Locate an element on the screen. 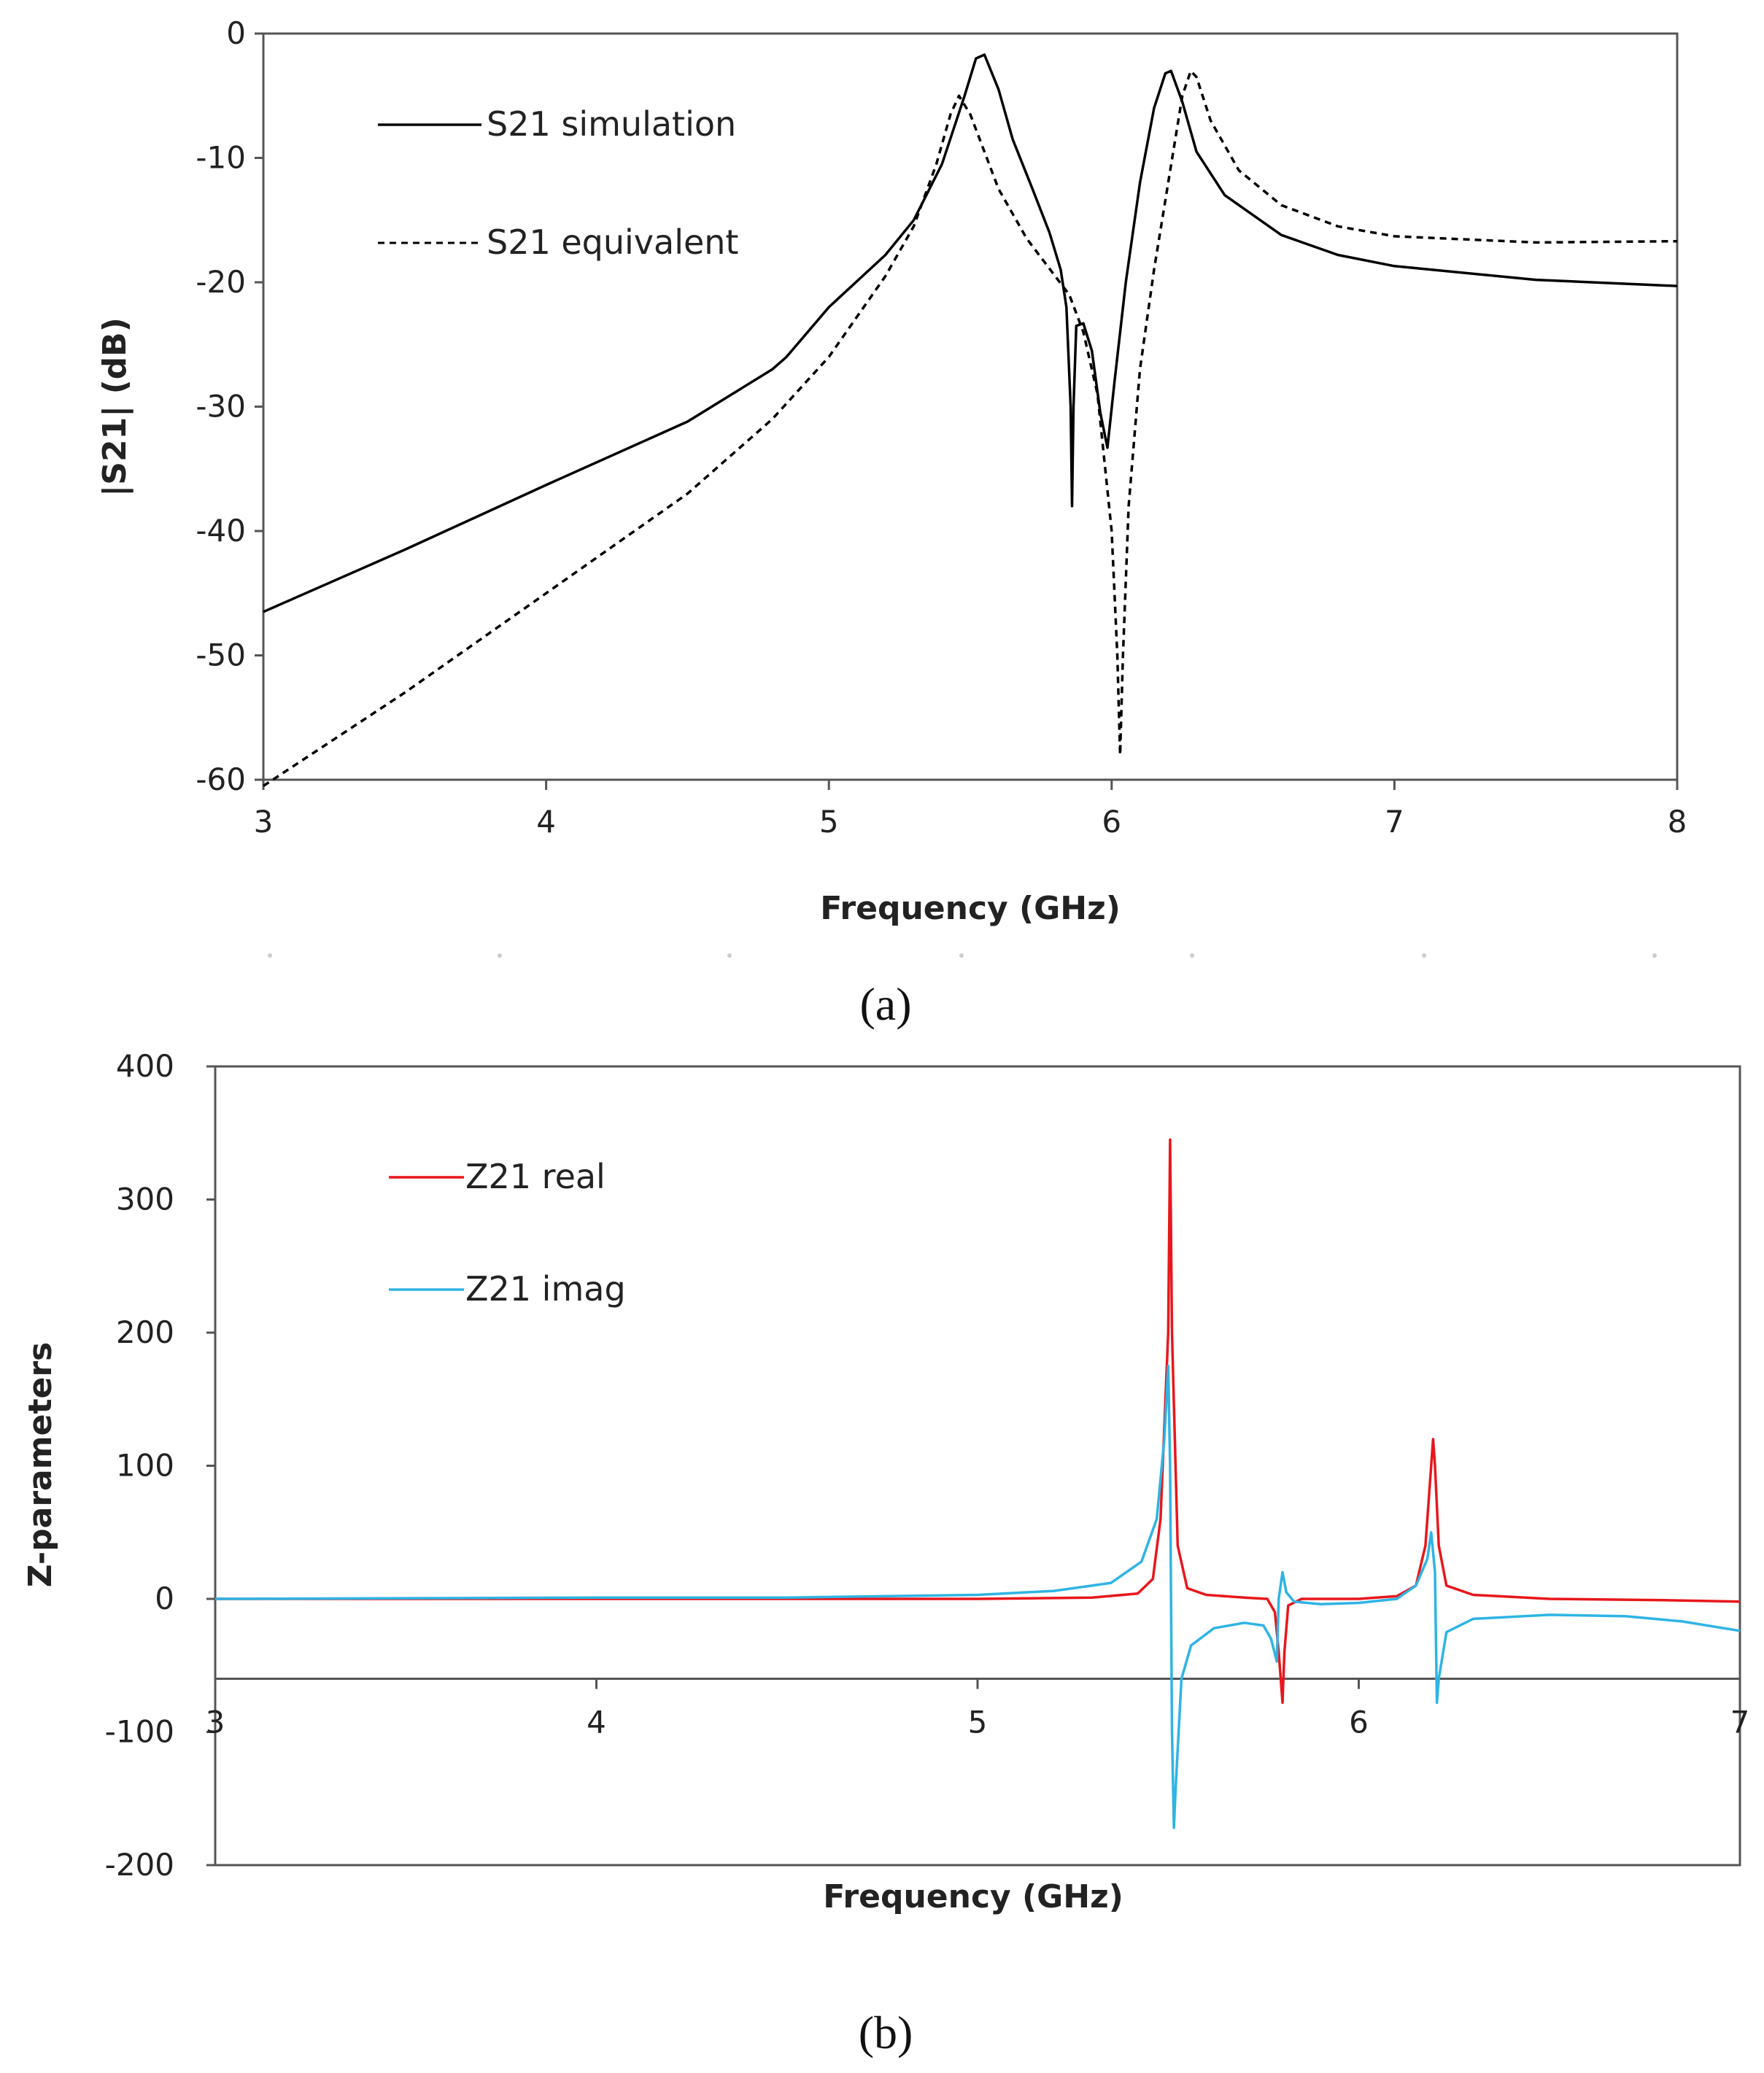  chart-a-y-ticks: 0 -10 -20 -30 -40 -50 -60 is located at coordinates (230, 406).